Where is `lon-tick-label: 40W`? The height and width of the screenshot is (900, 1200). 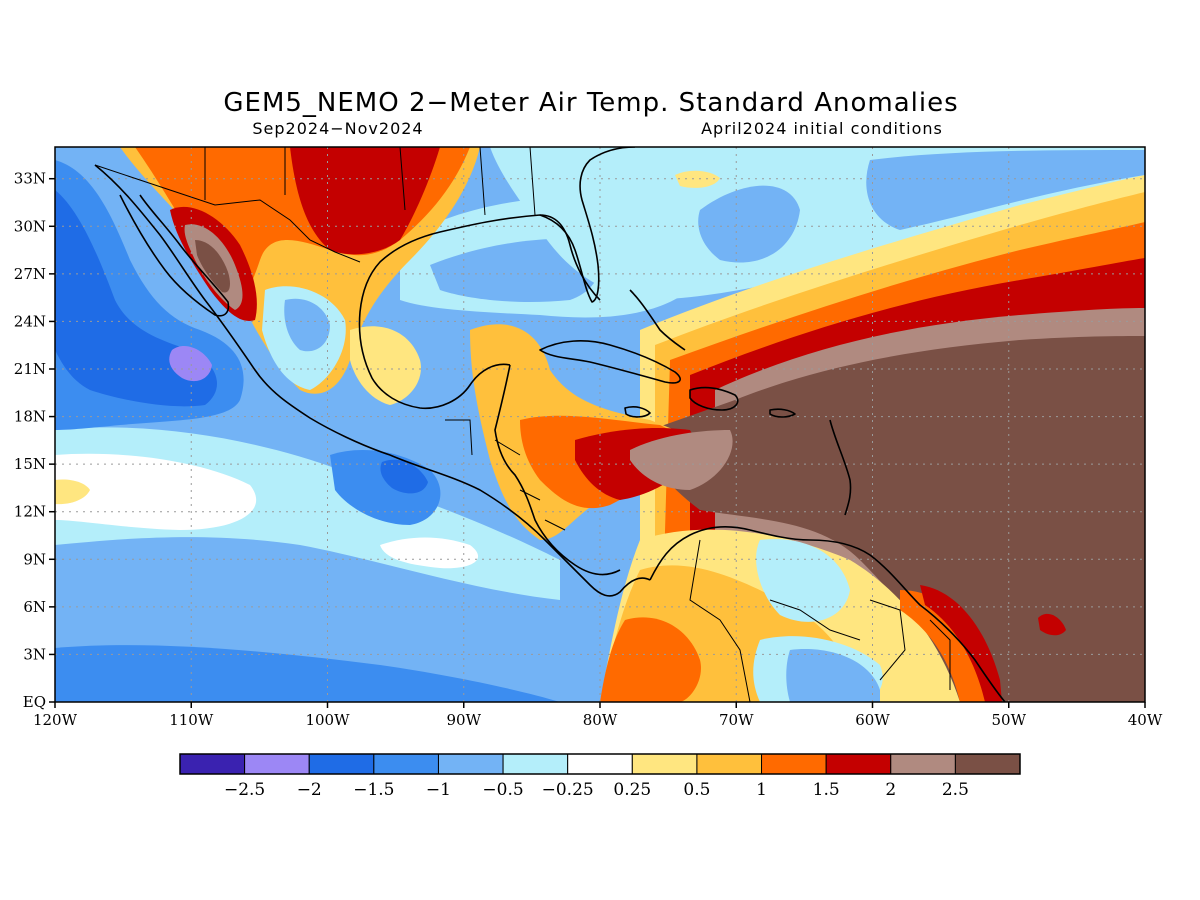 lon-tick-label: 40W is located at coordinates (1145, 720).